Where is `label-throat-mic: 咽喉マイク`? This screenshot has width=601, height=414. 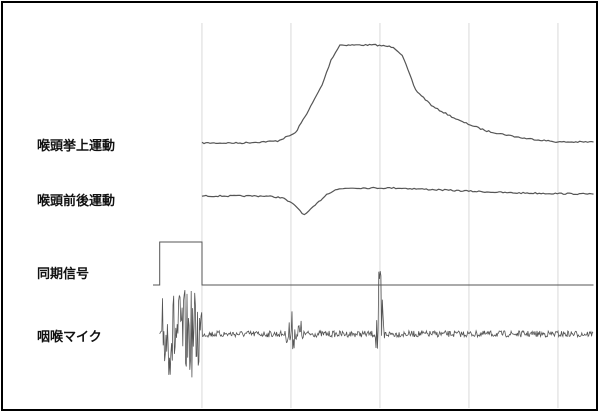 label-throat-mic: 咽喉マイク is located at coordinates (69, 337).